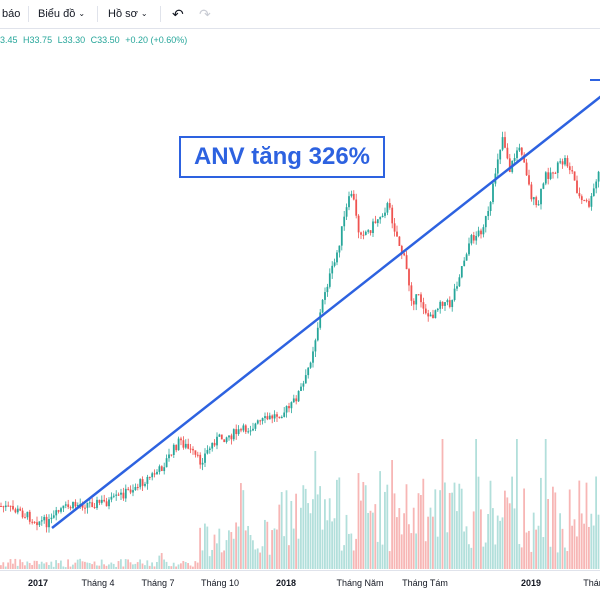 This screenshot has height=601, width=600. What do you see at coordinates (205, 14) in the screenshot?
I see `redo-icon: ↷` at bounding box center [205, 14].